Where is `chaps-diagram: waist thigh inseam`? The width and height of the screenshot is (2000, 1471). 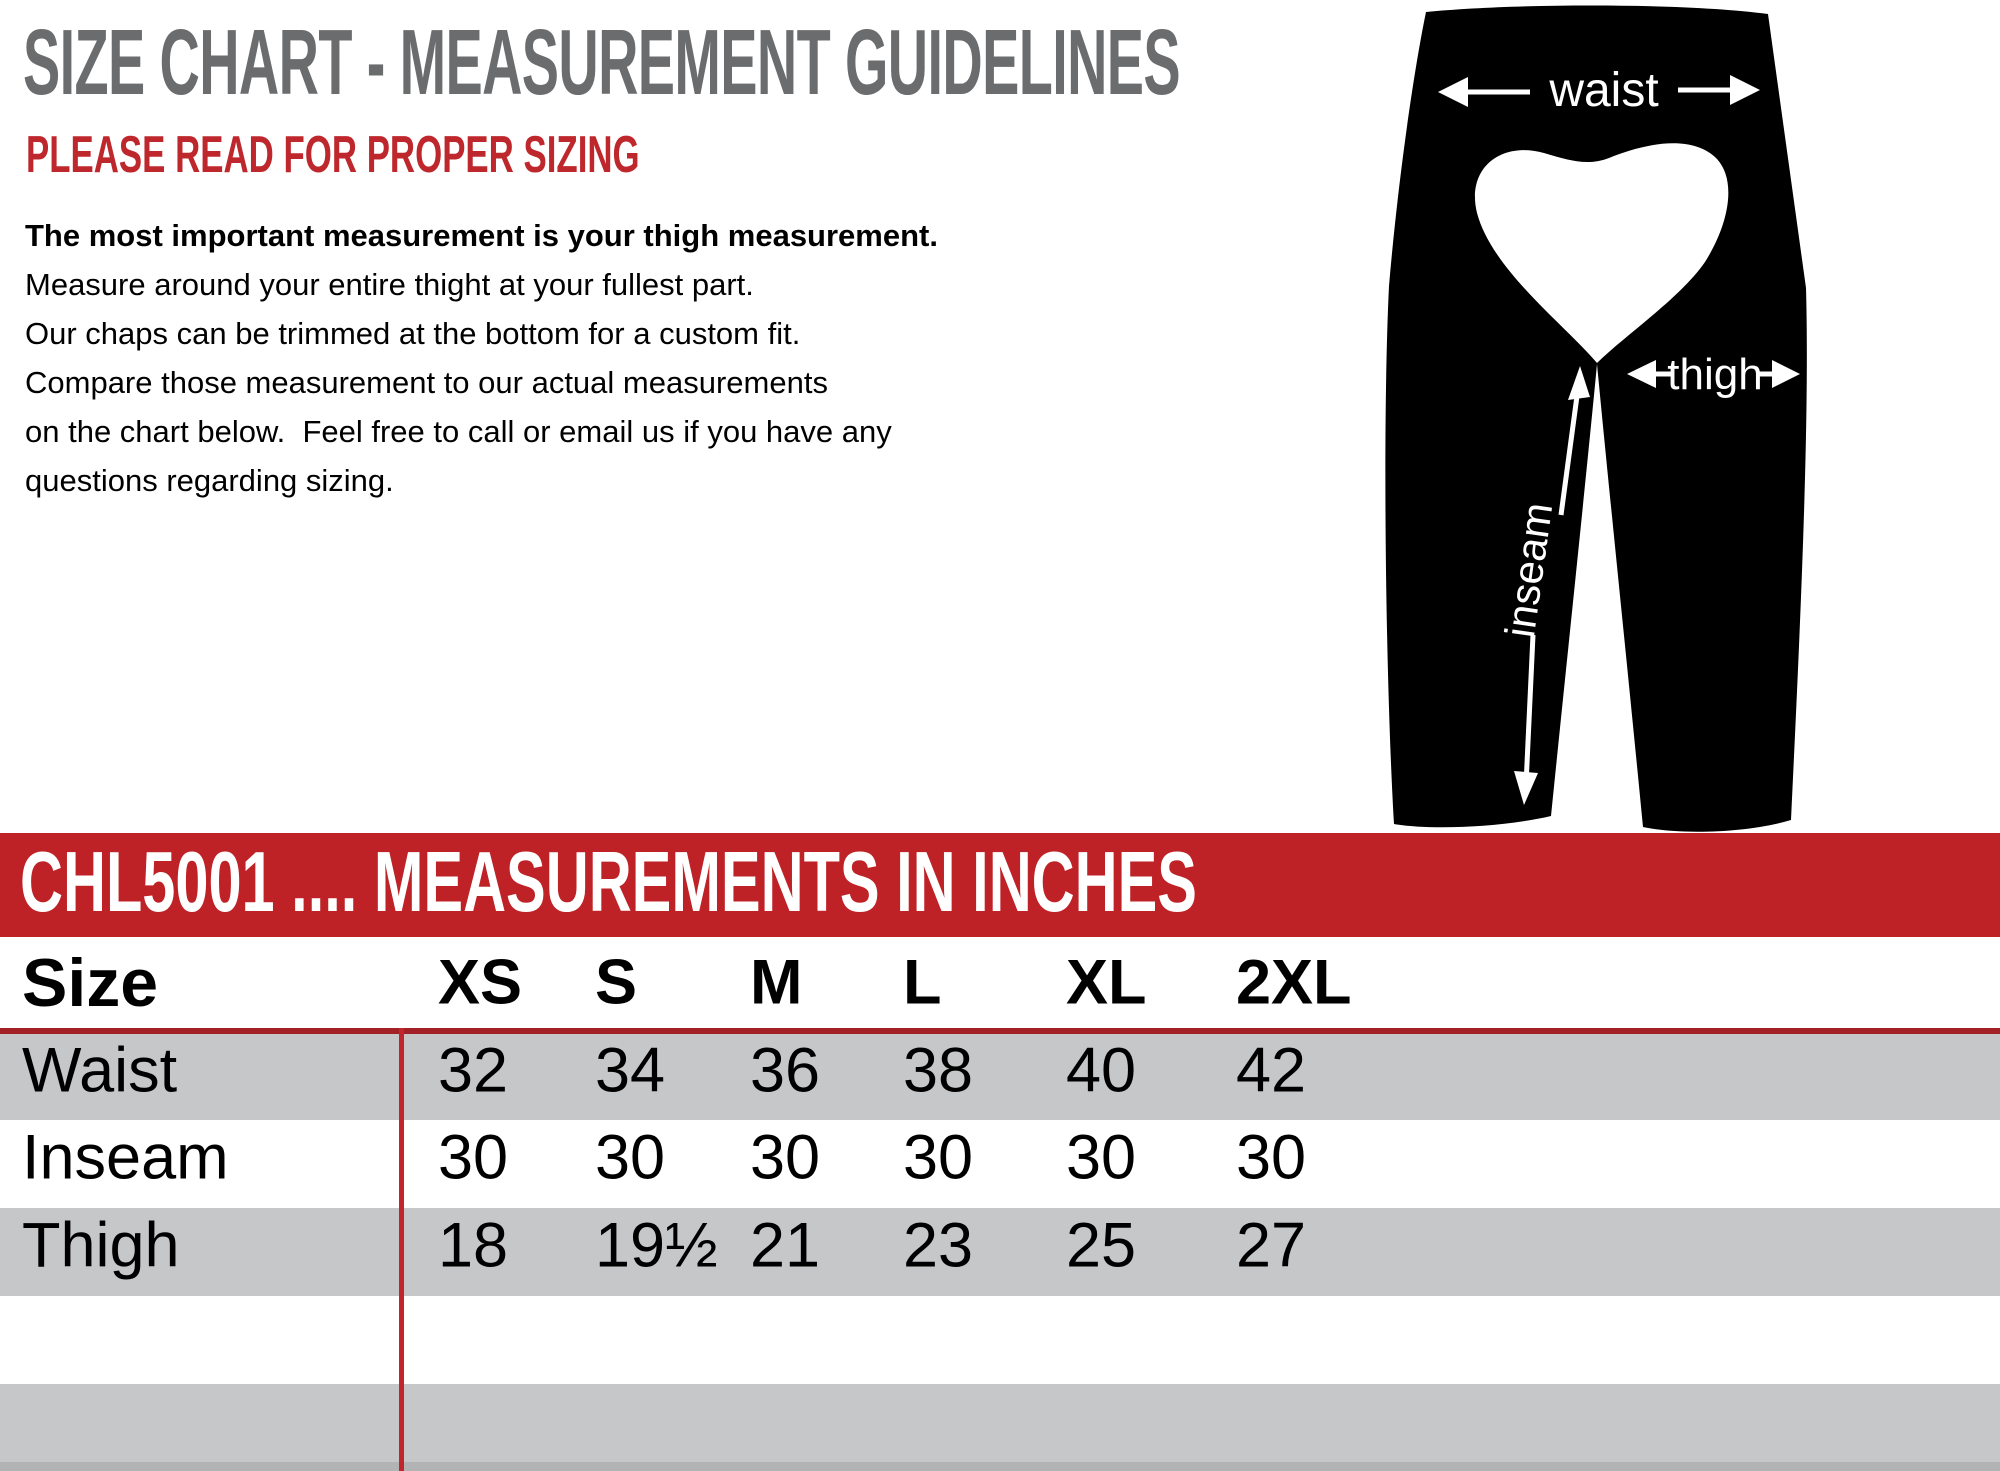
chaps-diagram: waist thigh inseam is located at coordinates (1595, 420).